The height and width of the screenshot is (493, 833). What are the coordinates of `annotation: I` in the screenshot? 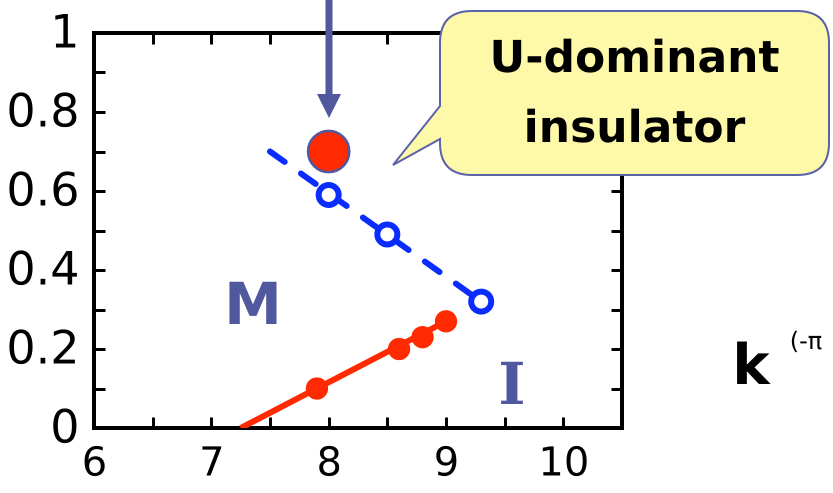 It's located at (512, 384).